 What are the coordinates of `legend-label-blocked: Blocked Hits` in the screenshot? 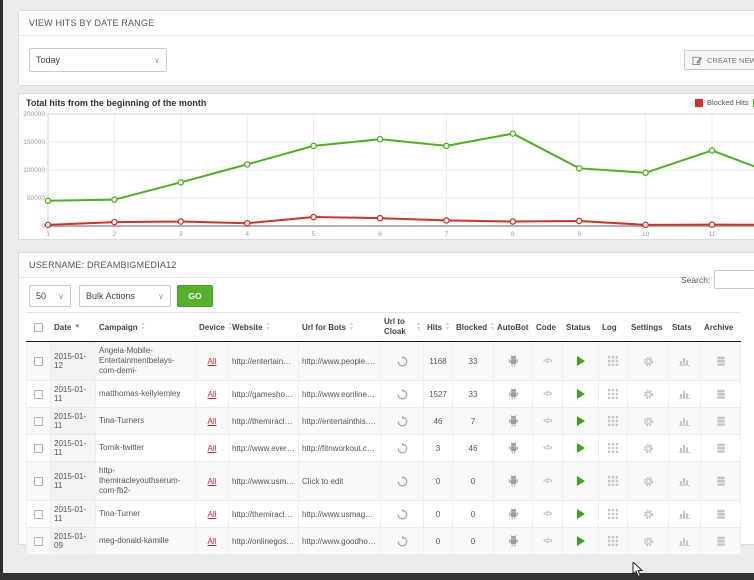 It's located at (728, 102).